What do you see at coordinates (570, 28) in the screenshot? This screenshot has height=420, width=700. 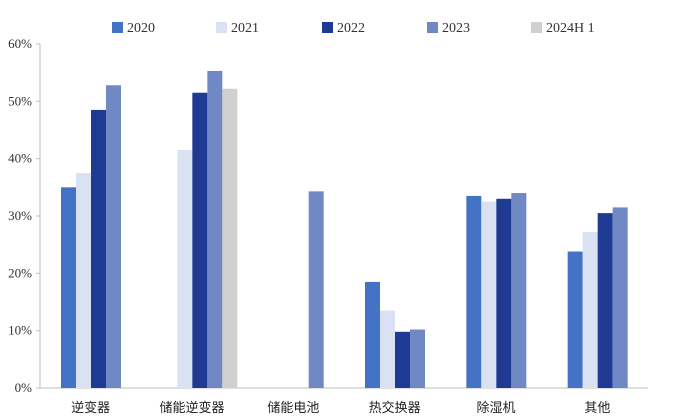 I see `legend-label: 2024H 1` at bounding box center [570, 28].